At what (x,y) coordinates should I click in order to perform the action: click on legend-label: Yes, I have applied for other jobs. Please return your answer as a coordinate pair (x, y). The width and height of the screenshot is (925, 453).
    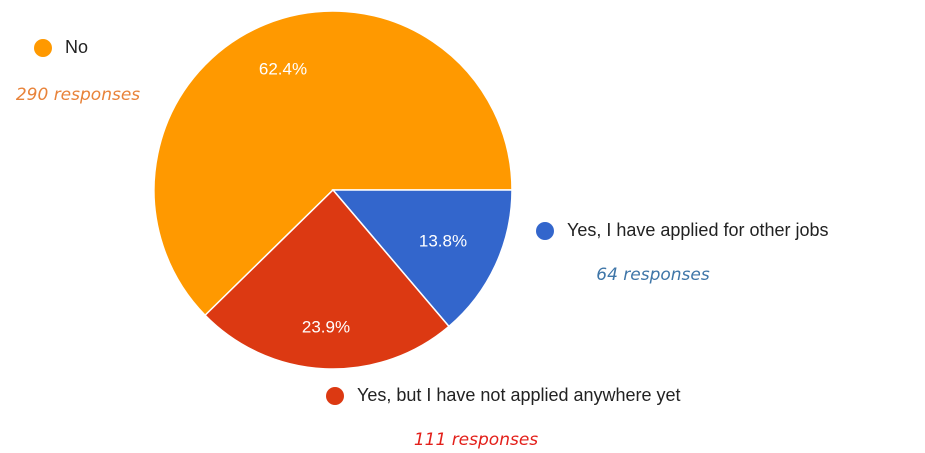
    Looking at the image, I should click on (698, 230).